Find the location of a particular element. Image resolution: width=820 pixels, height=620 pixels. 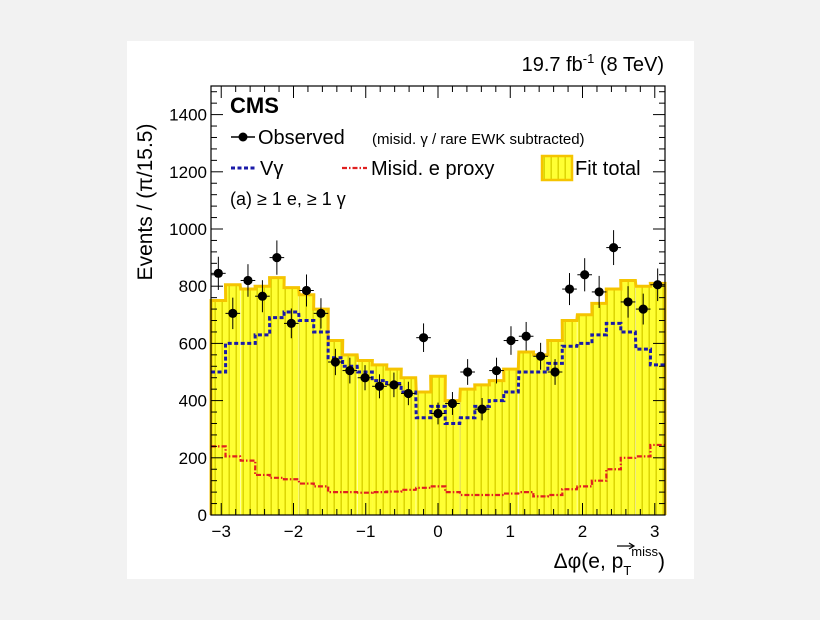

x-tick-label: 3 is located at coordinates (654, 531).